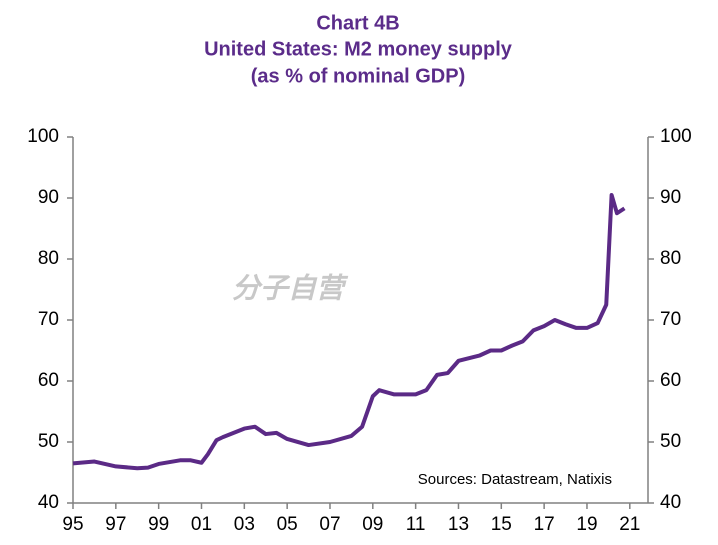  Describe the element at coordinates (48, 197) in the screenshot. I see `y-tick-label: 90` at that location.